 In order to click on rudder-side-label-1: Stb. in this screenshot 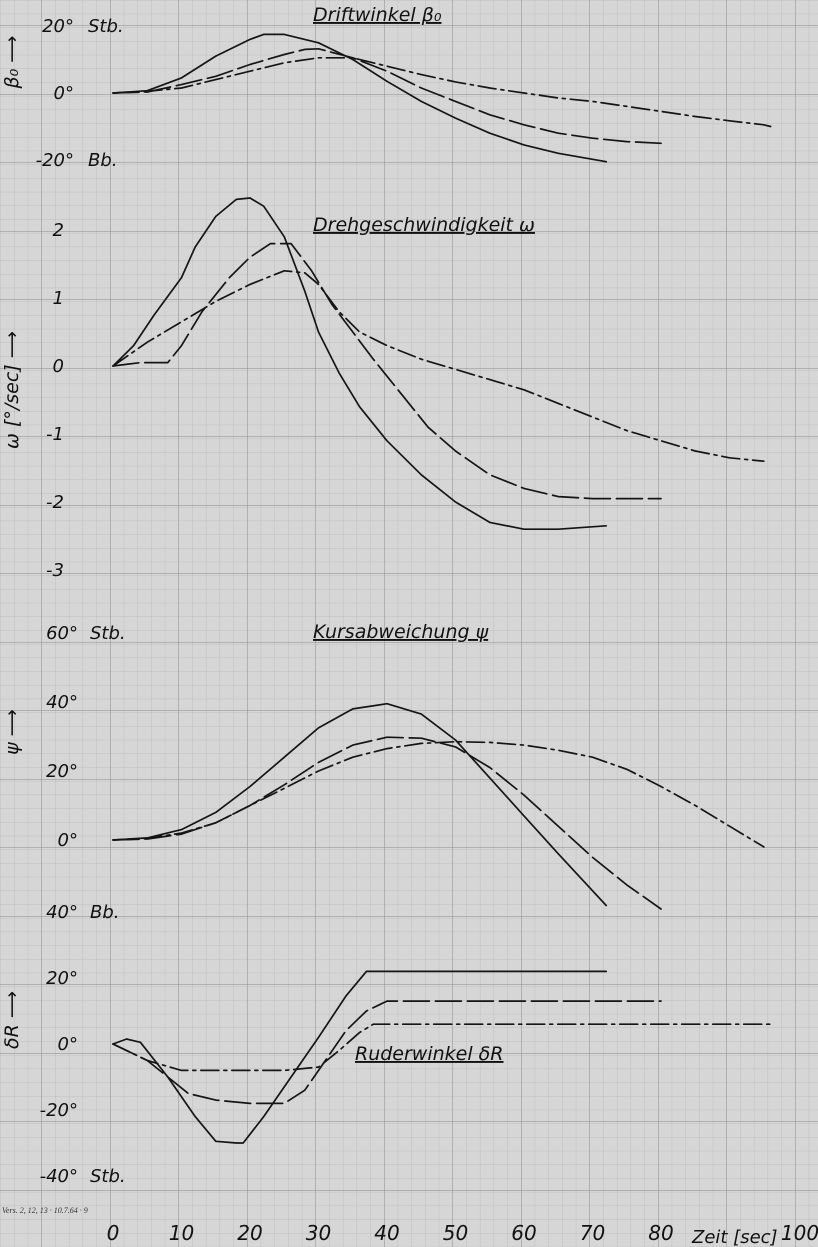, I will do `click(108, 1176)`.